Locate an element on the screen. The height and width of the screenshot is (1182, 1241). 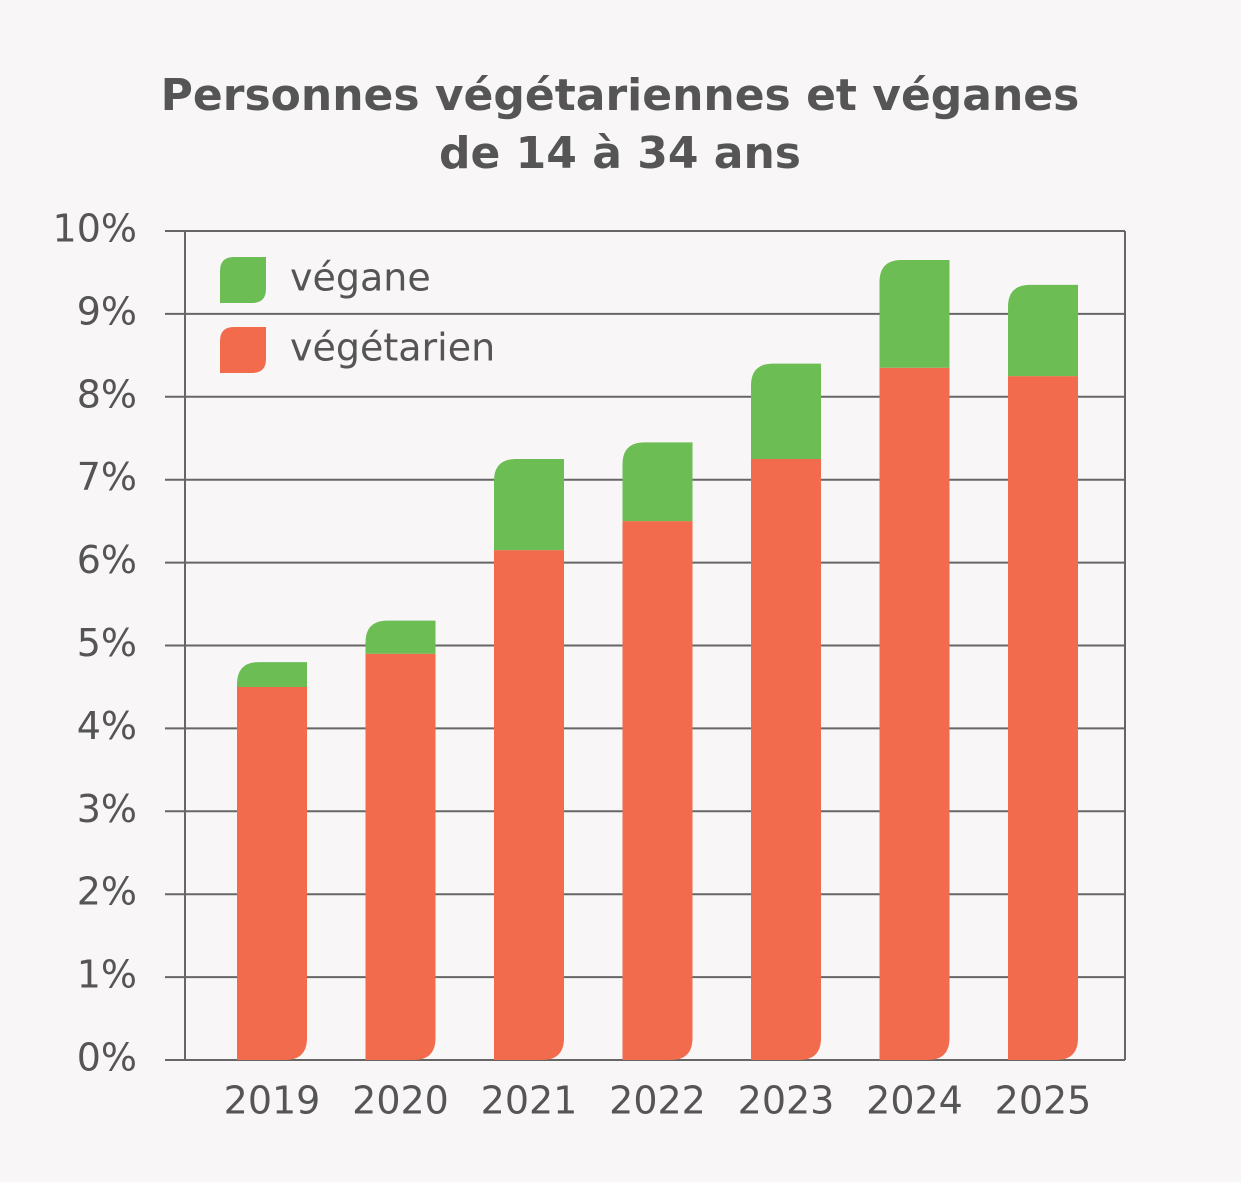
x-tick-label: 2025 is located at coordinates (1043, 1101).